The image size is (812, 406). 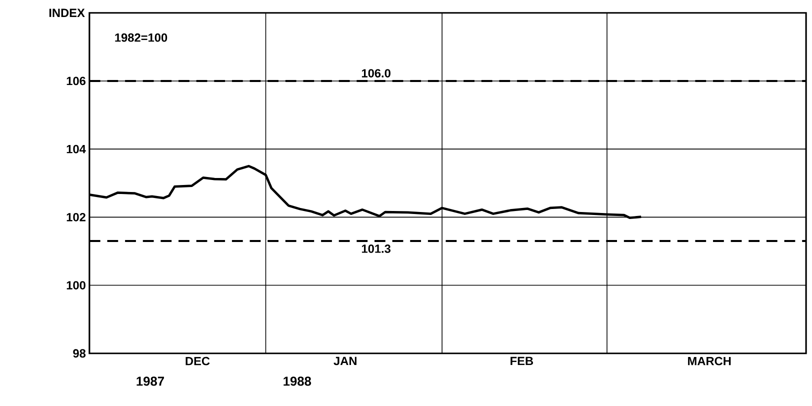 What do you see at coordinates (376, 73) in the screenshot?
I see `ref-line-label: 106.0` at bounding box center [376, 73].